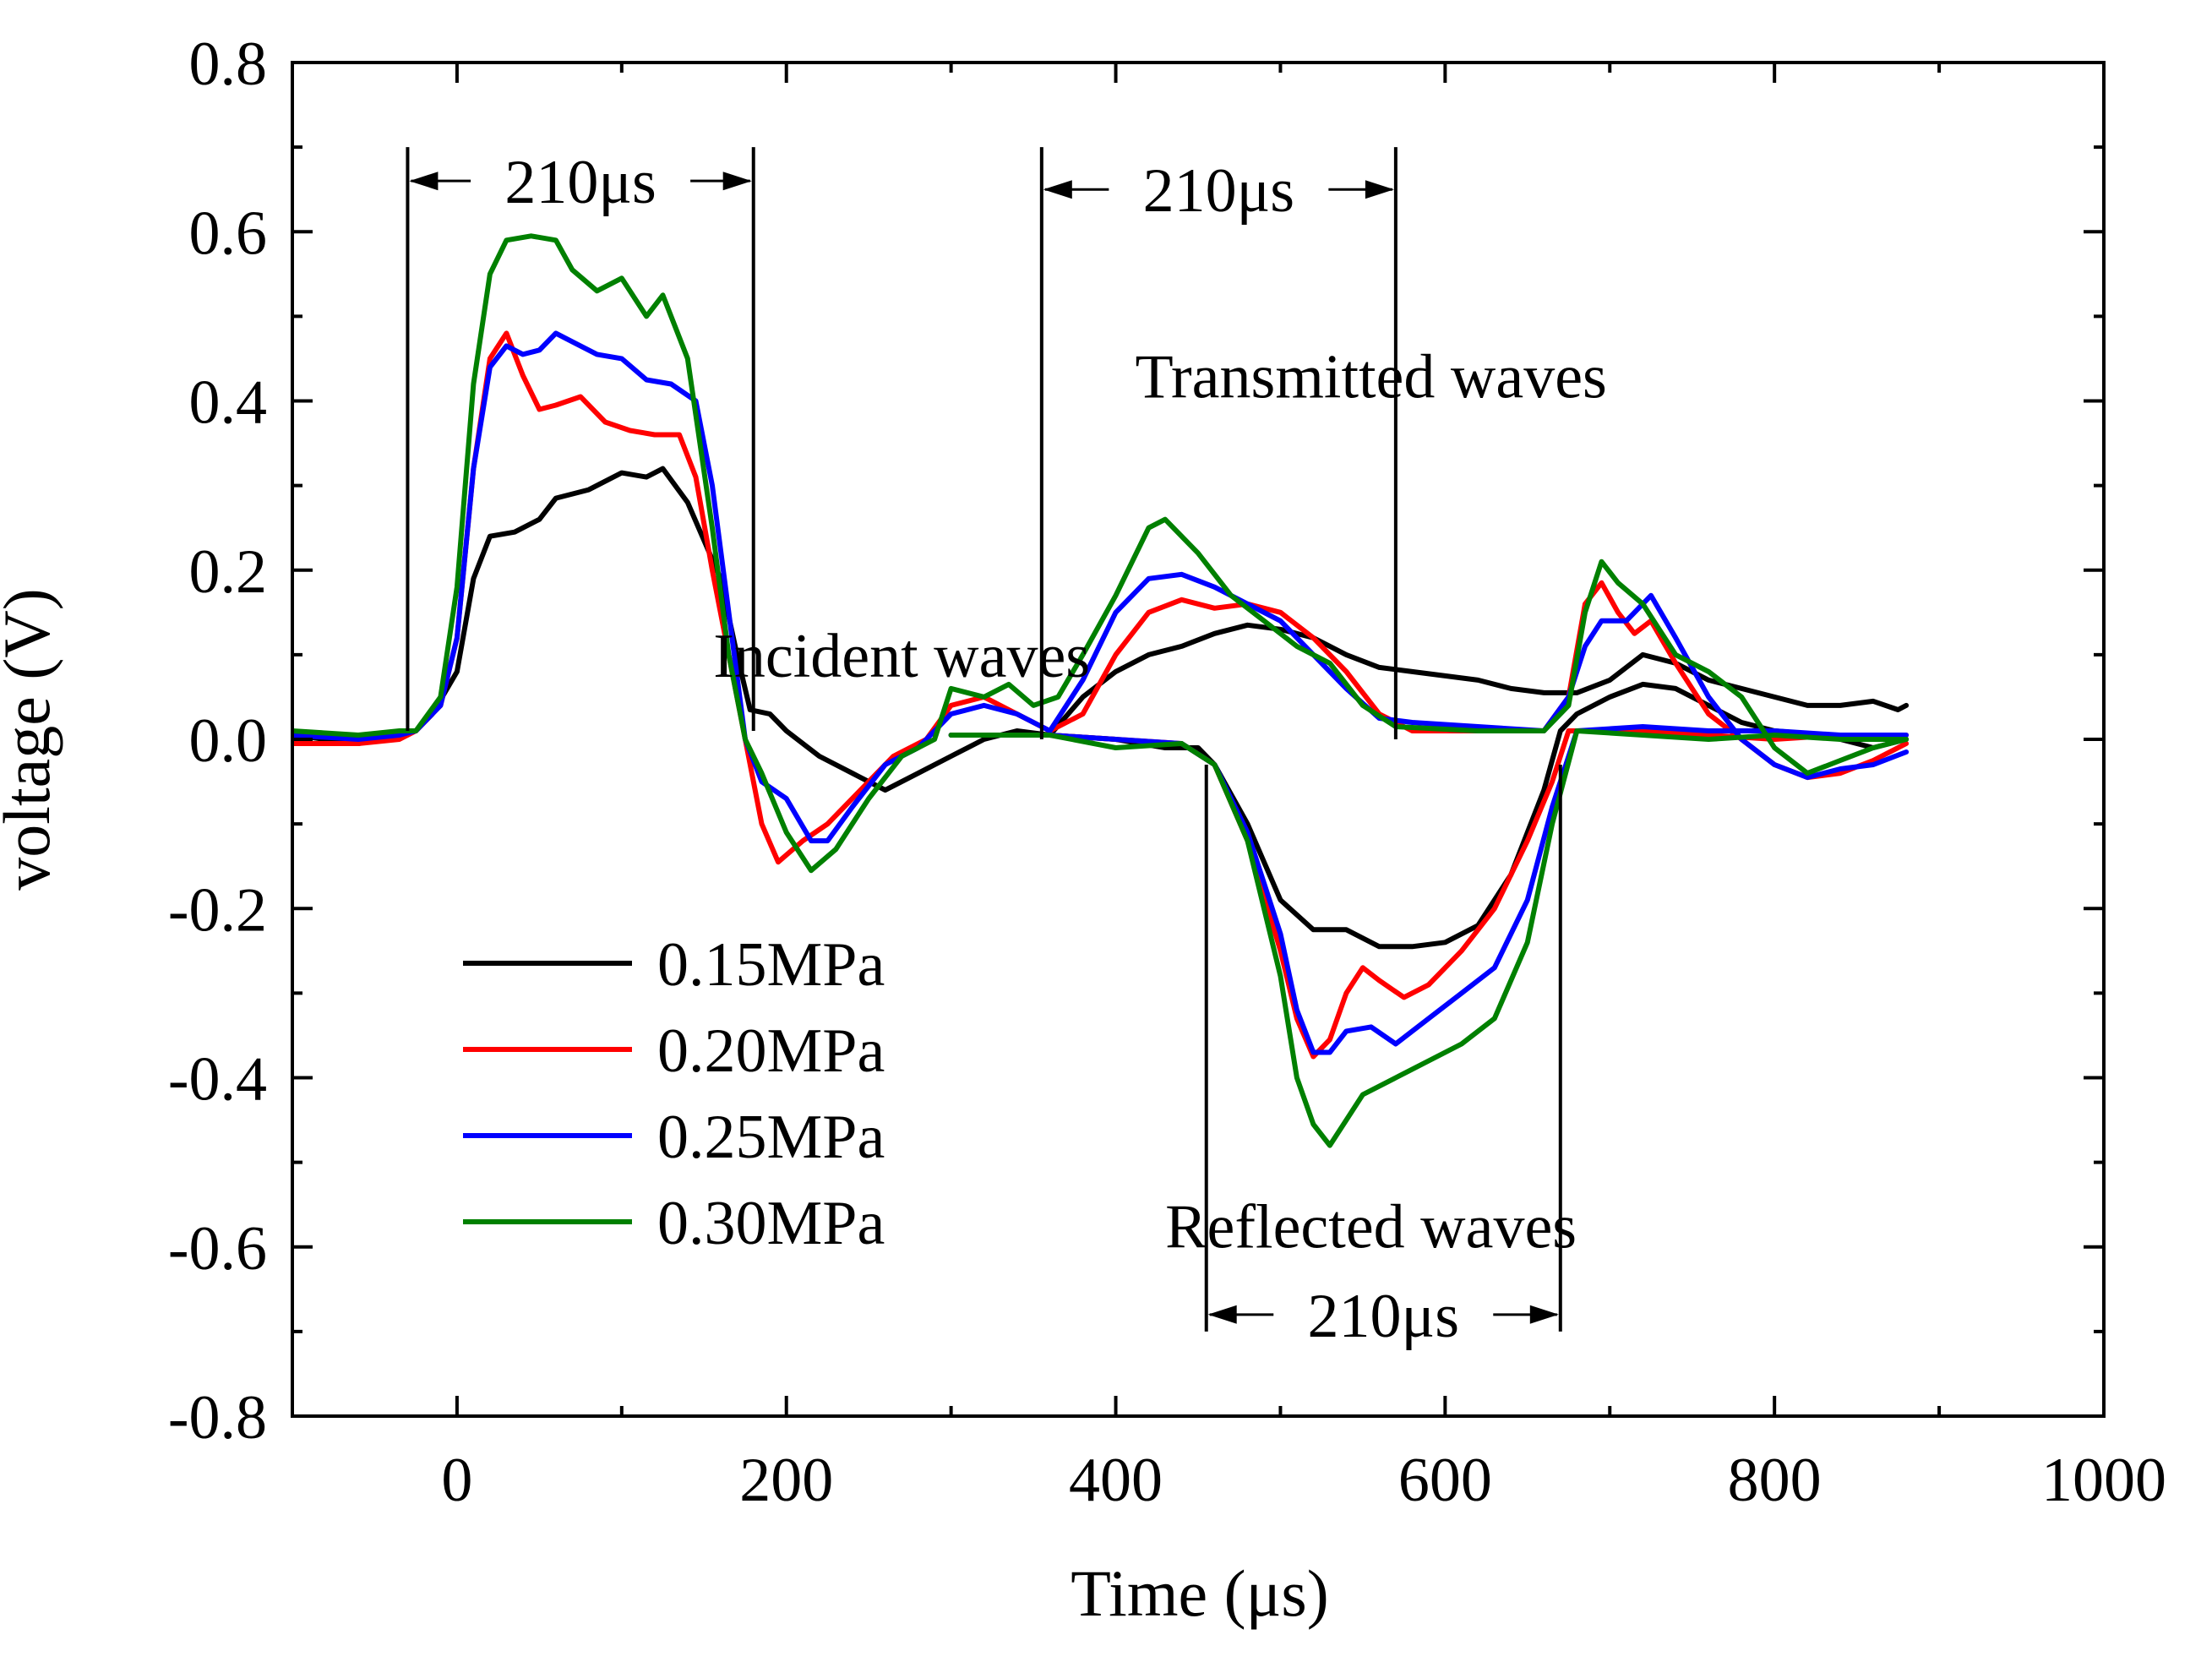 The height and width of the screenshot is (1662, 2212). What do you see at coordinates (1383, 1058) in the screenshot?
I see `time-bracket-3: 210μs` at bounding box center [1383, 1058].